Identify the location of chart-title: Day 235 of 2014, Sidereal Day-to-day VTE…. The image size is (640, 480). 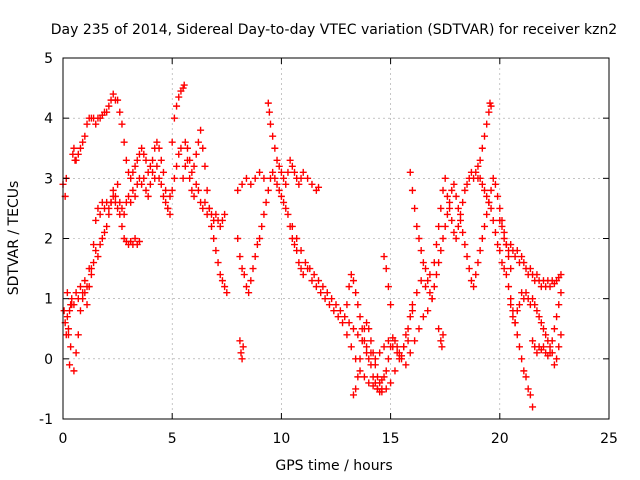
(334, 30).